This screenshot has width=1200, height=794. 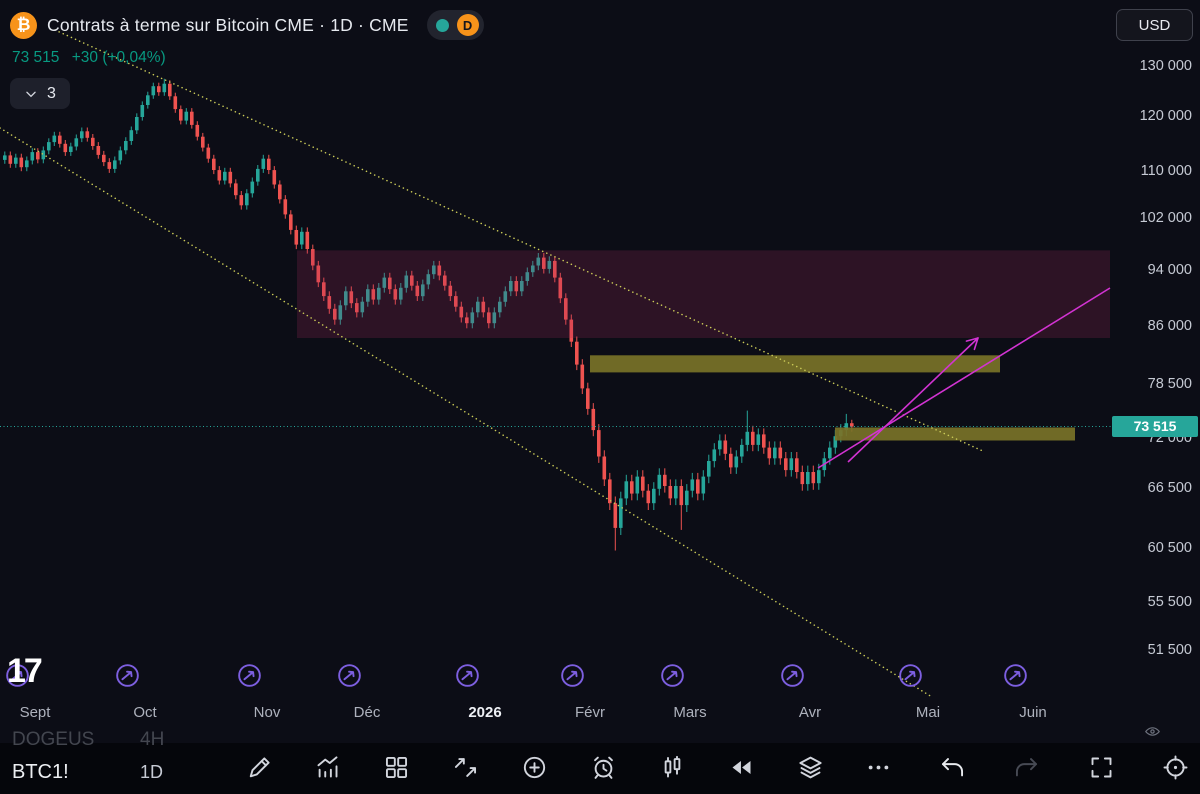 I want to click on time-axis-label: Avr, so click(x=810, y=712).